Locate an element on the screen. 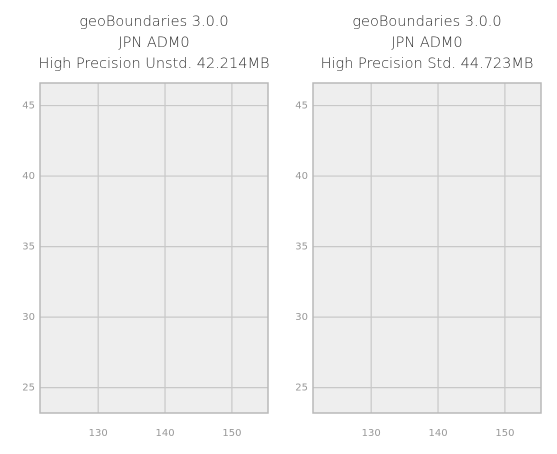 This screenshot has width=557, height=454. chart-title: High Precision Std. 44.723MB is located at coordinates (427, 64).